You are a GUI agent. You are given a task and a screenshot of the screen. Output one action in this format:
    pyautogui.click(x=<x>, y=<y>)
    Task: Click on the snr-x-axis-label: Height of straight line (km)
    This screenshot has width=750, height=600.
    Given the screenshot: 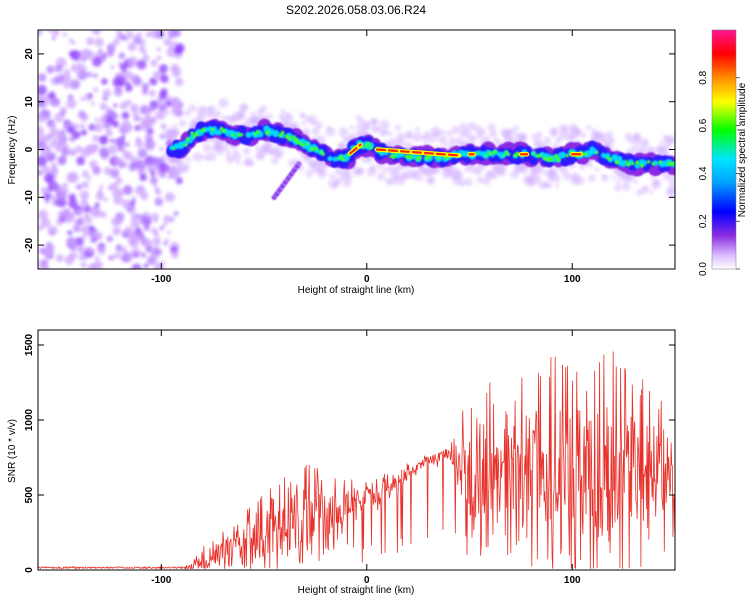 What is the action you would take?
    pyautogui.click(x=356, y=590)
    